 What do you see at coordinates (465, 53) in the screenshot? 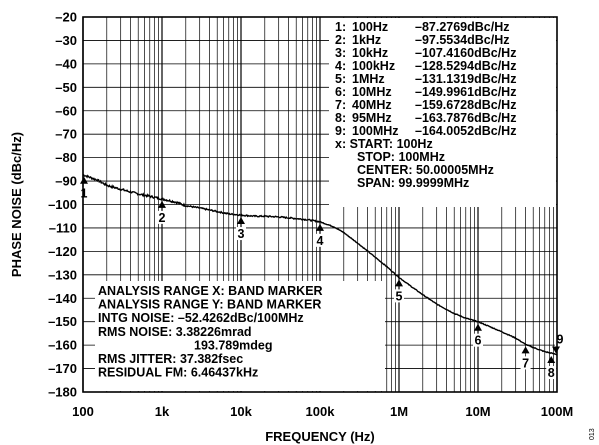
I see `marker-row-value: –107.4160dBc/Hz` at bounding box center [465, 53].